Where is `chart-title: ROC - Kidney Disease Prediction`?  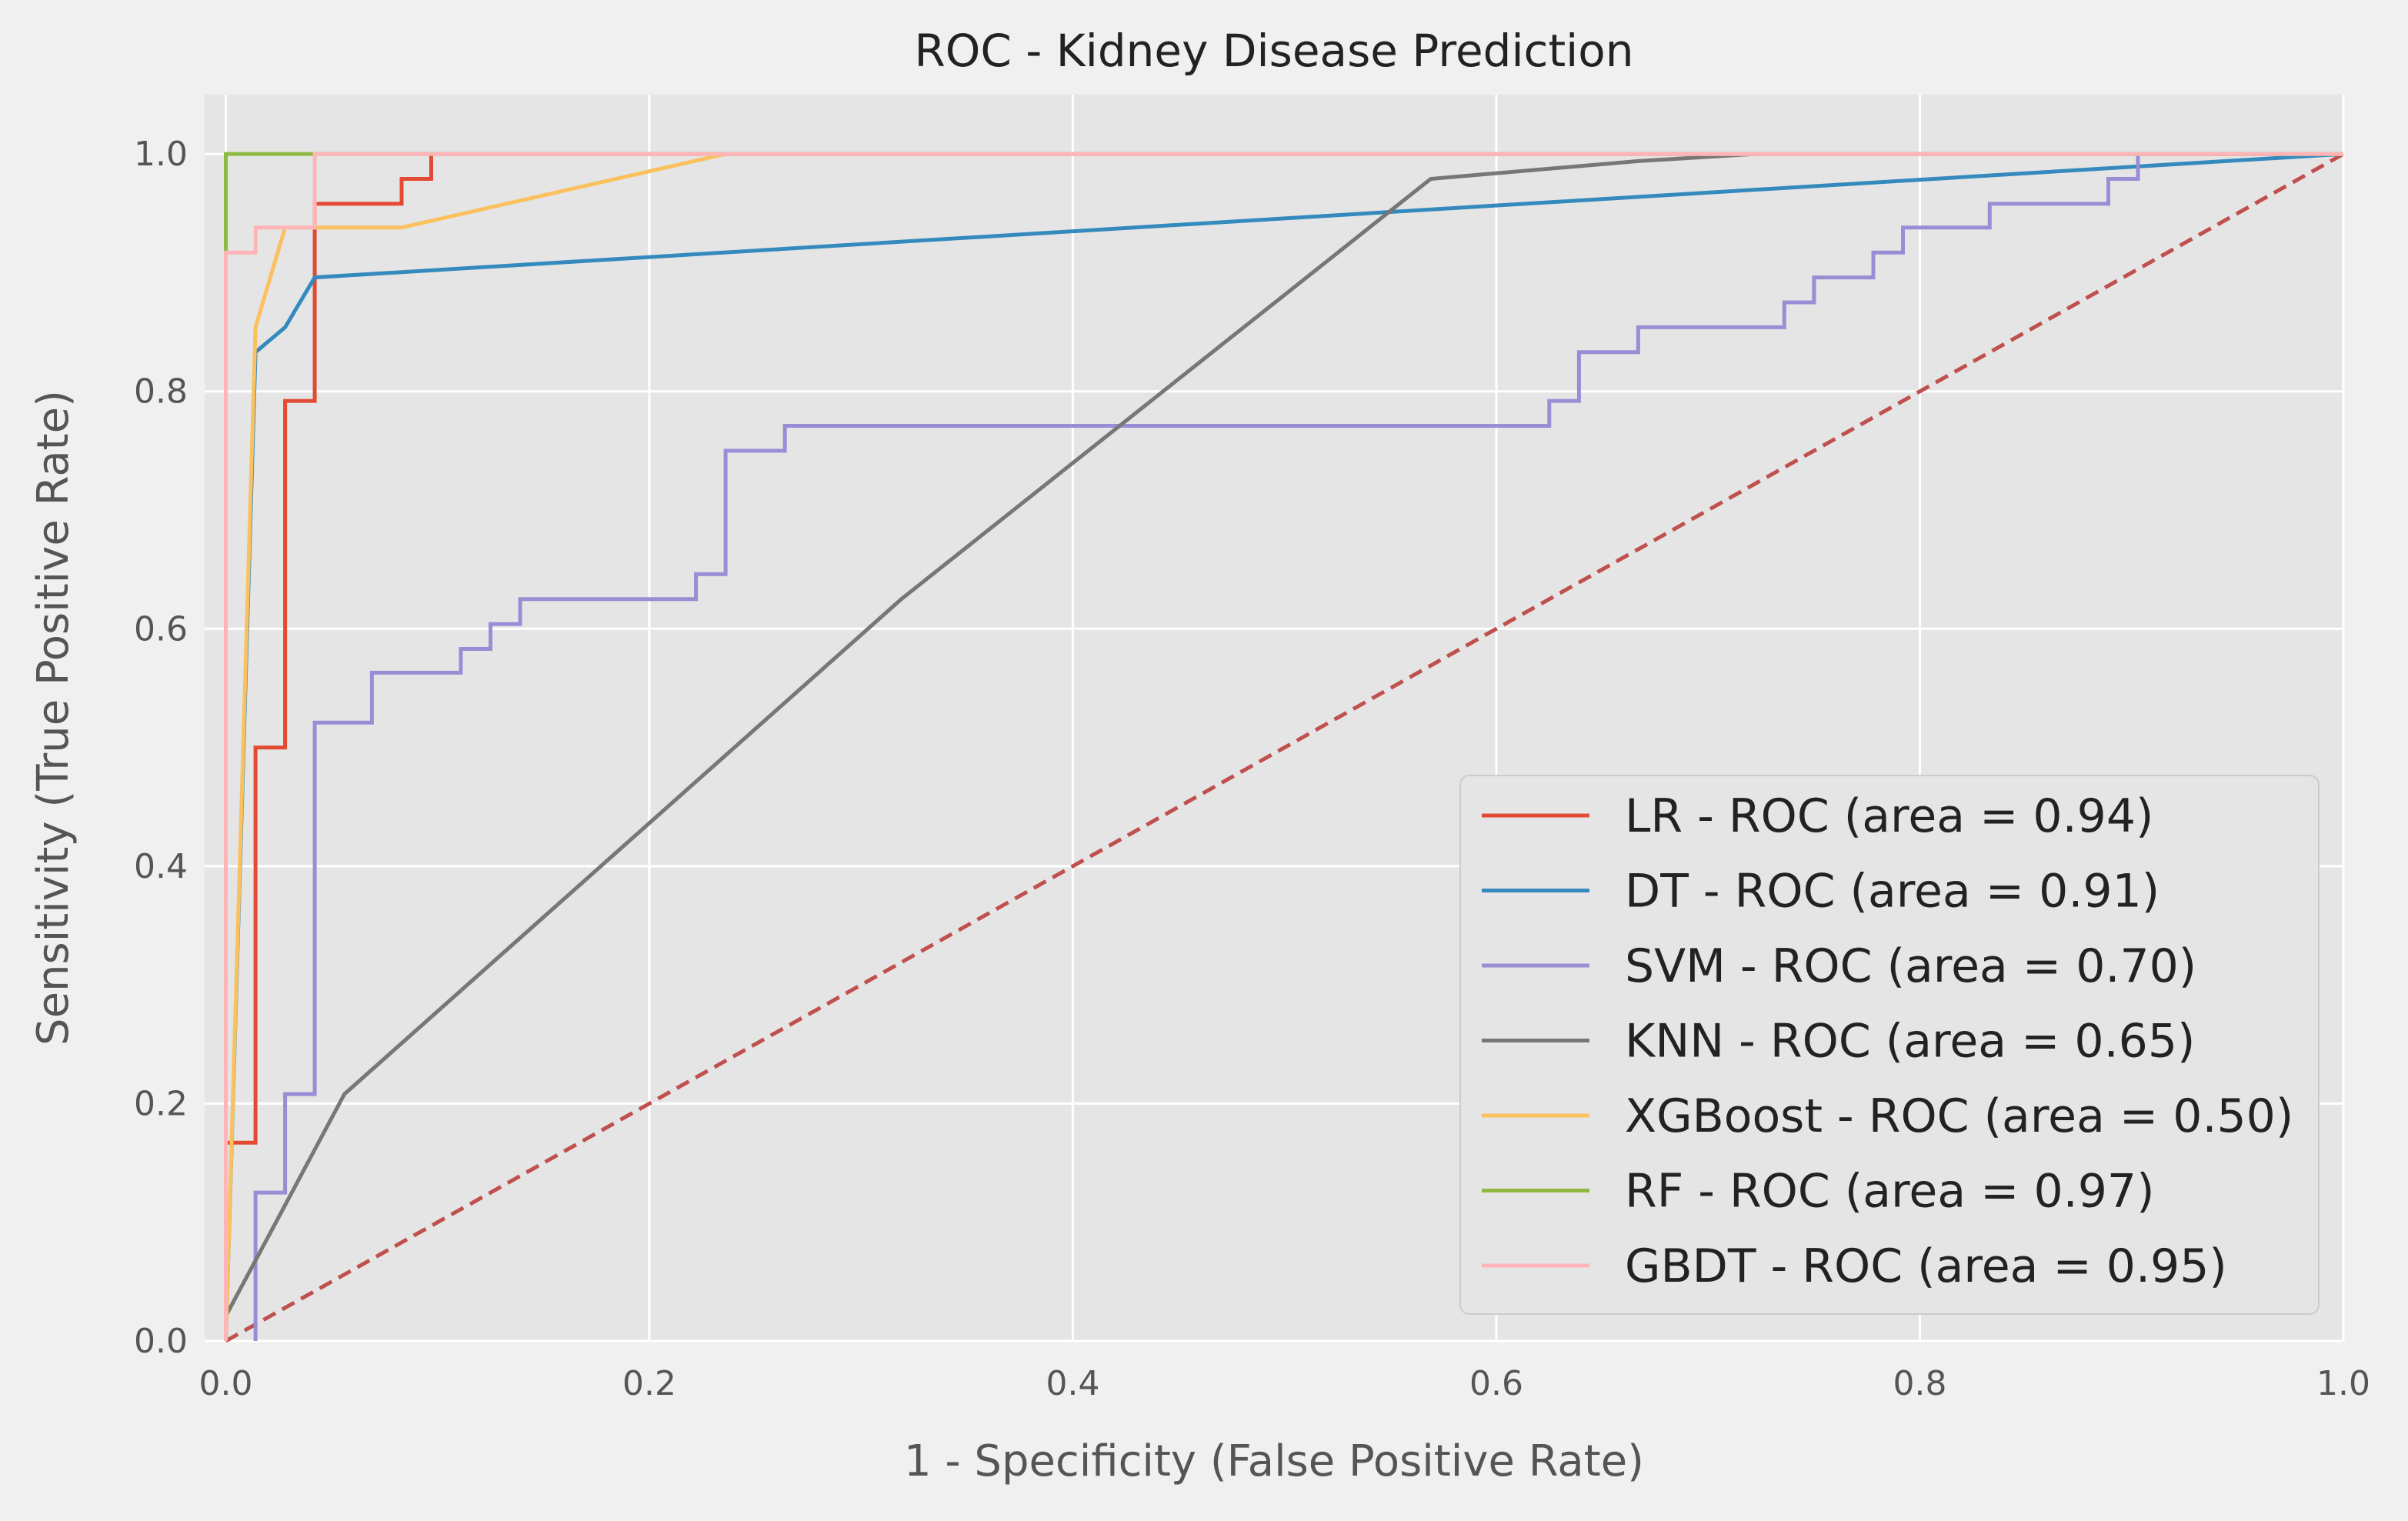
chart-title: ROC - Kidney Disease Prediction is located at coordinates (1273, 51).